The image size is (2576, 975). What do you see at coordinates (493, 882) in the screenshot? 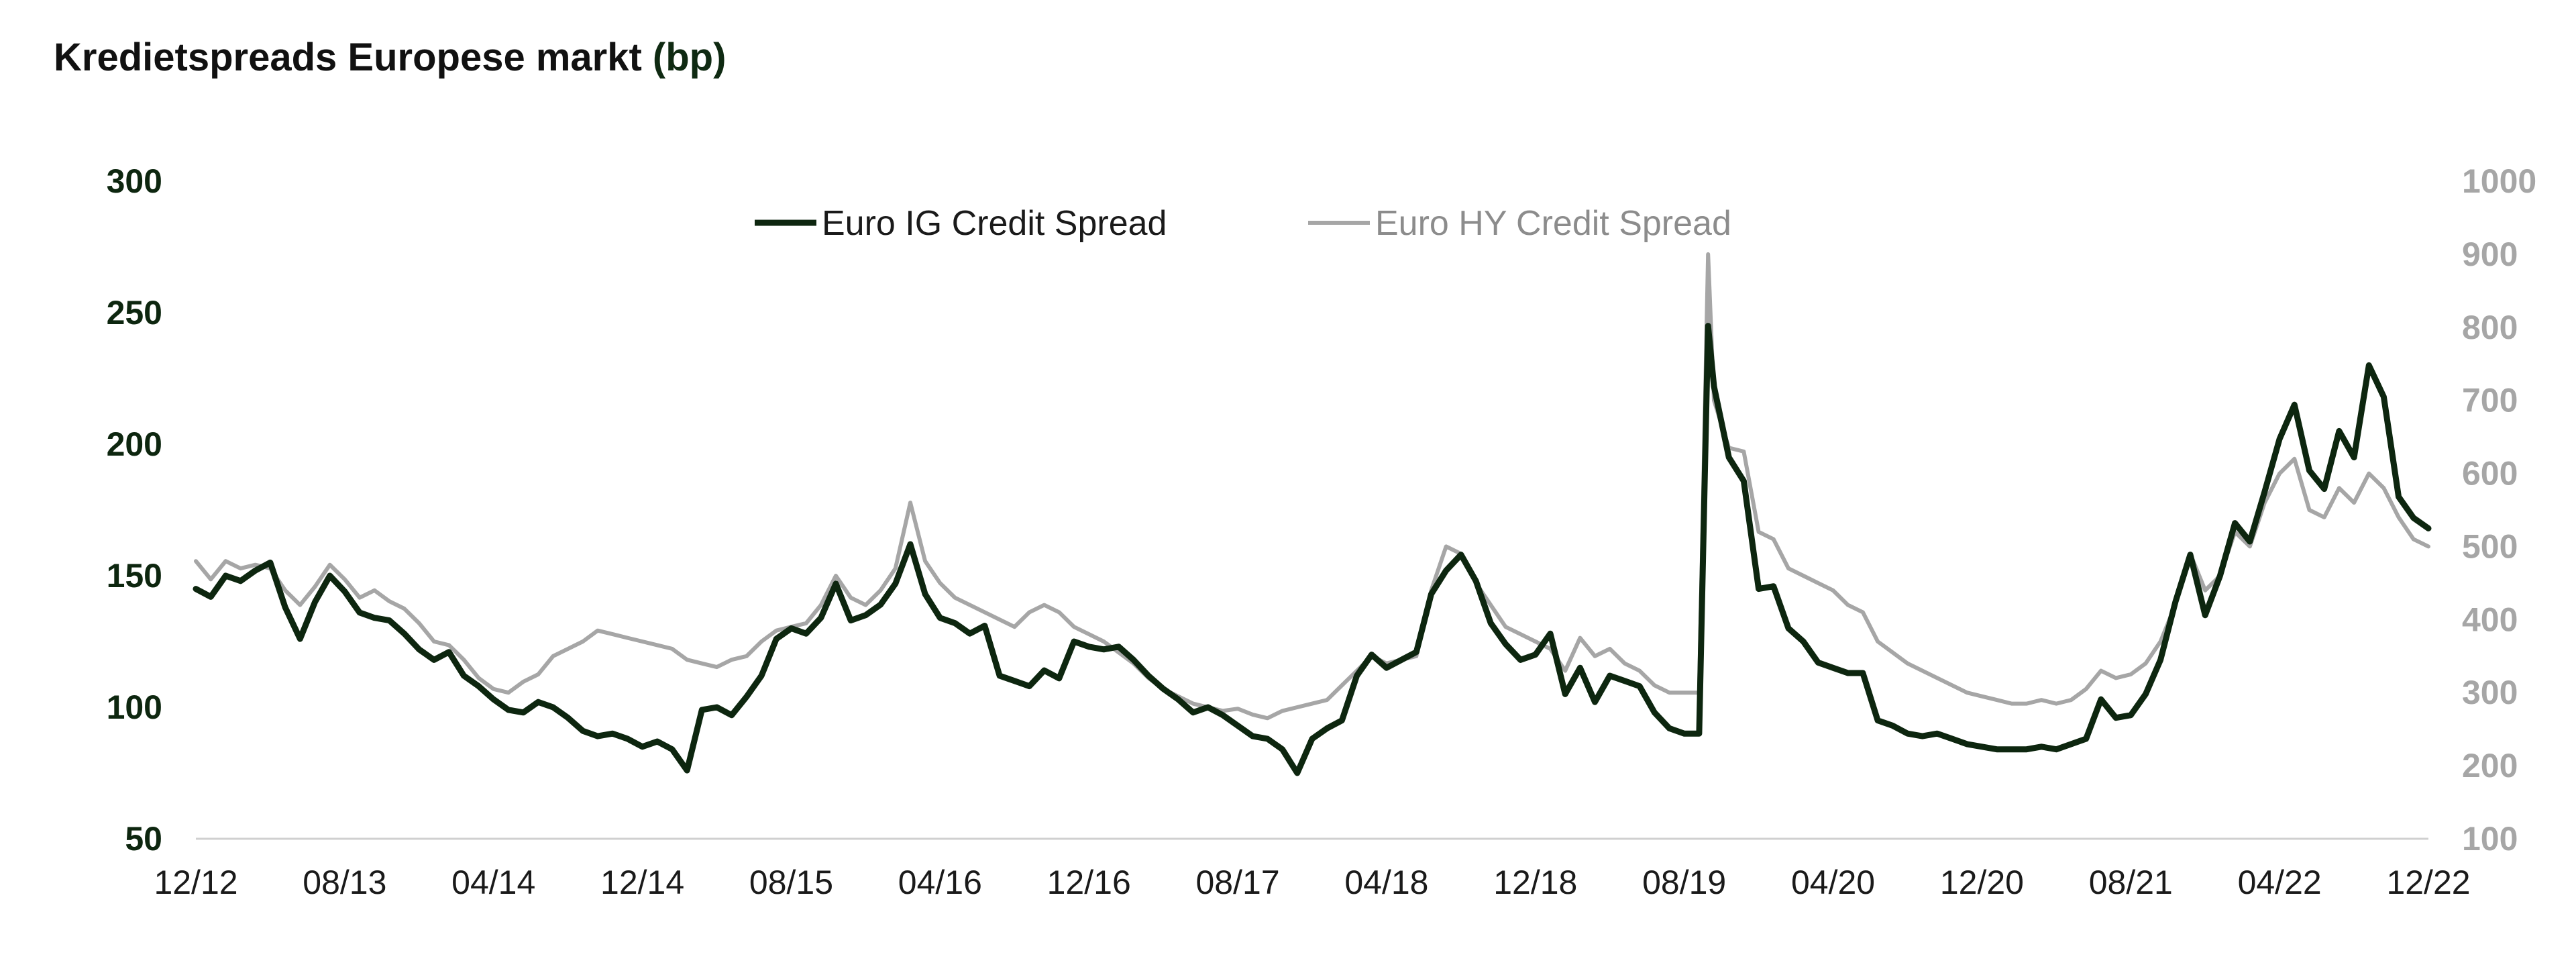
I see `x-tick-label: 04/14` at bounding box center [493, 882].